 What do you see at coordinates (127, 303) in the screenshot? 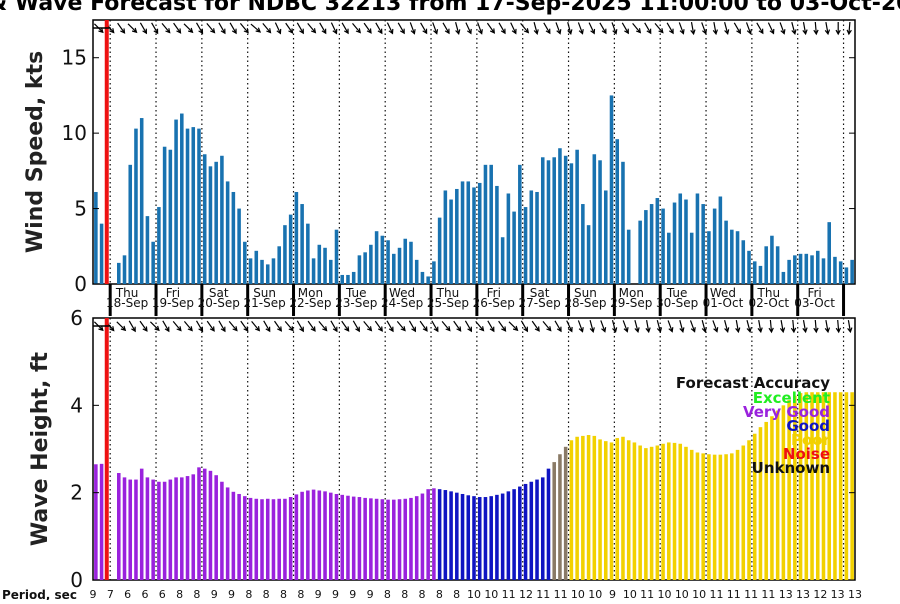
I see `date-label: 18-Sep` at bounding box center [127, 303].